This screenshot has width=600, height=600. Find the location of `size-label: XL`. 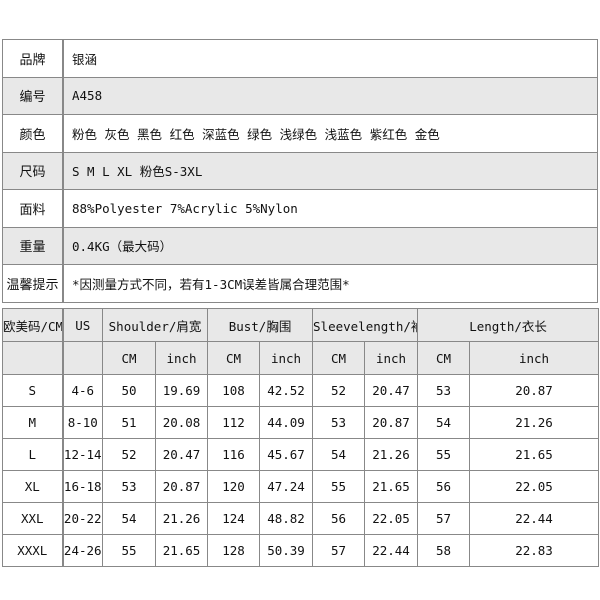

size-label: XL is located at coordinates (33, 486).